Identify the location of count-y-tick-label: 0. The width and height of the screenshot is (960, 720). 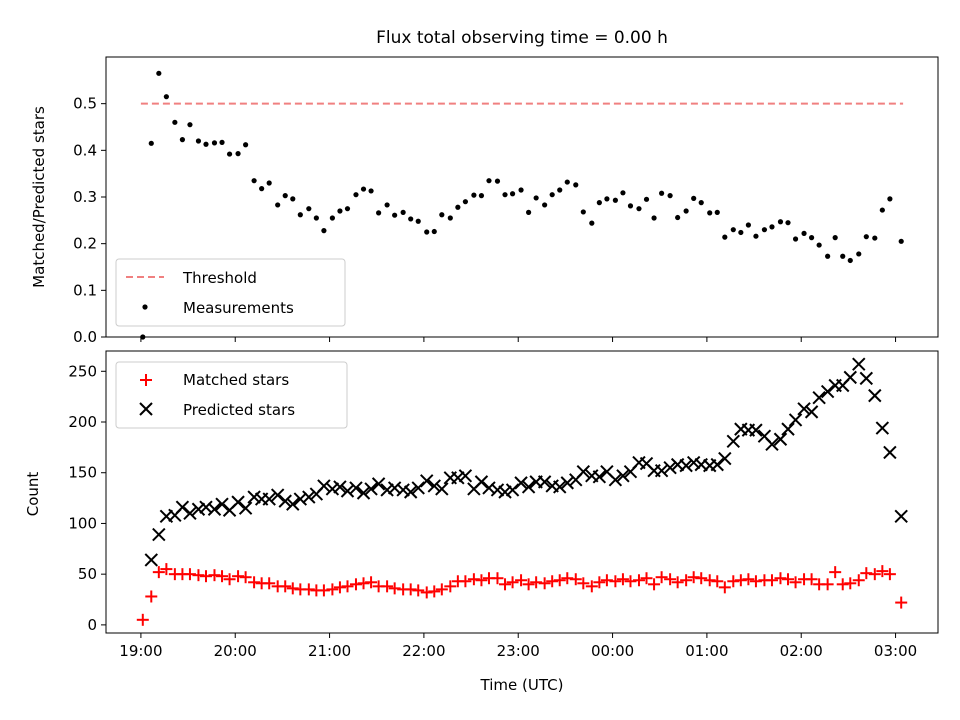
(92, 625).